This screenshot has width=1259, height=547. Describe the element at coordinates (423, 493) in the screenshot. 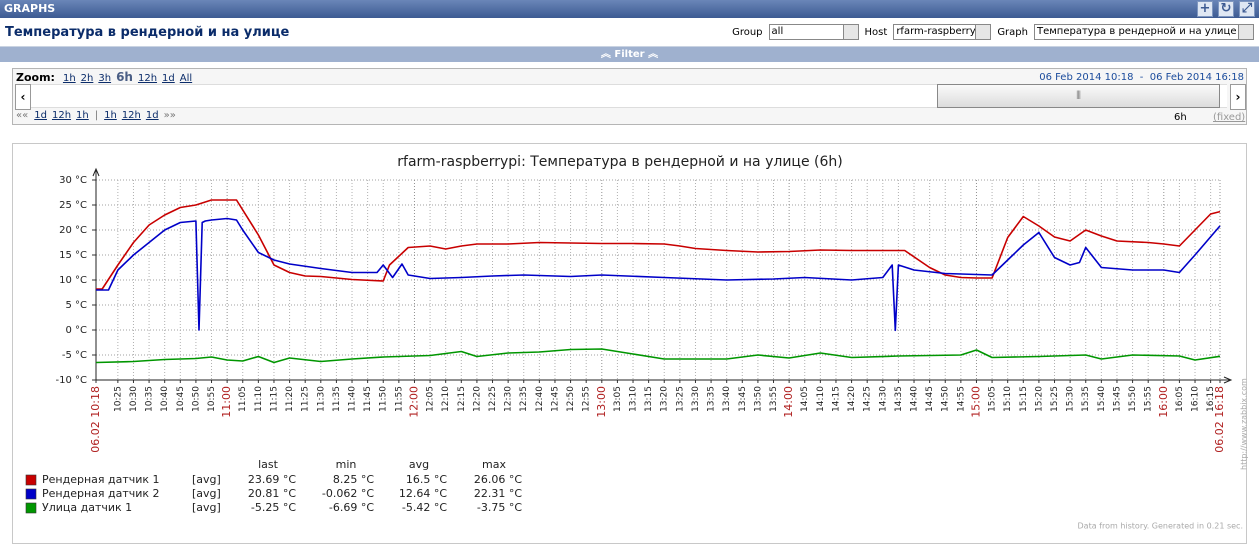

I see `legend-stat: 12.64 °C` at that location.